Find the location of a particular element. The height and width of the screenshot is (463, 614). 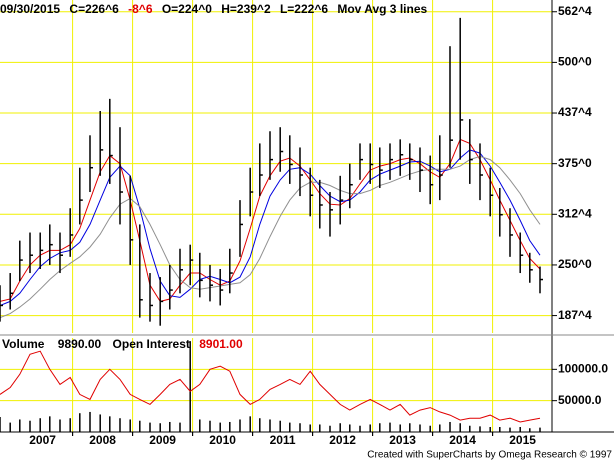

x-tick-label: 2011 is located at coordinates (283, 440).